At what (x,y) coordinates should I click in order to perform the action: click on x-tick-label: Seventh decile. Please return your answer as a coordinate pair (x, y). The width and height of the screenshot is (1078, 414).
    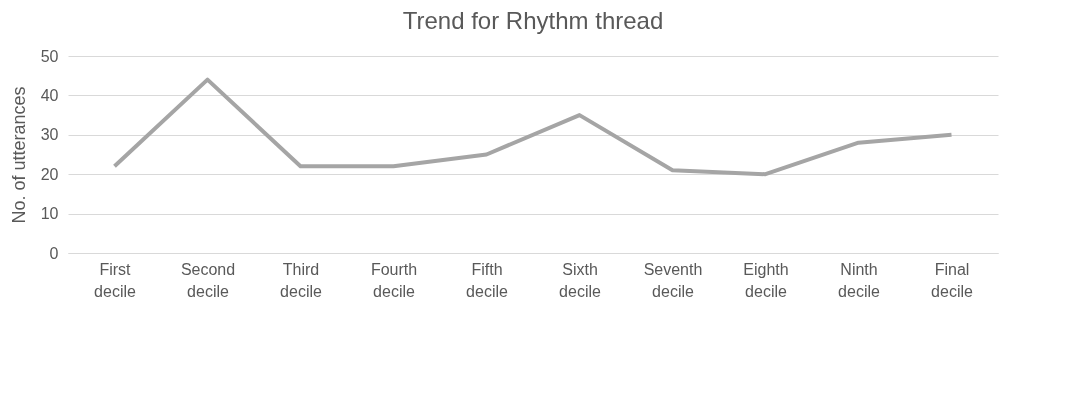
    Looking at the image, I should click on (673, 280).